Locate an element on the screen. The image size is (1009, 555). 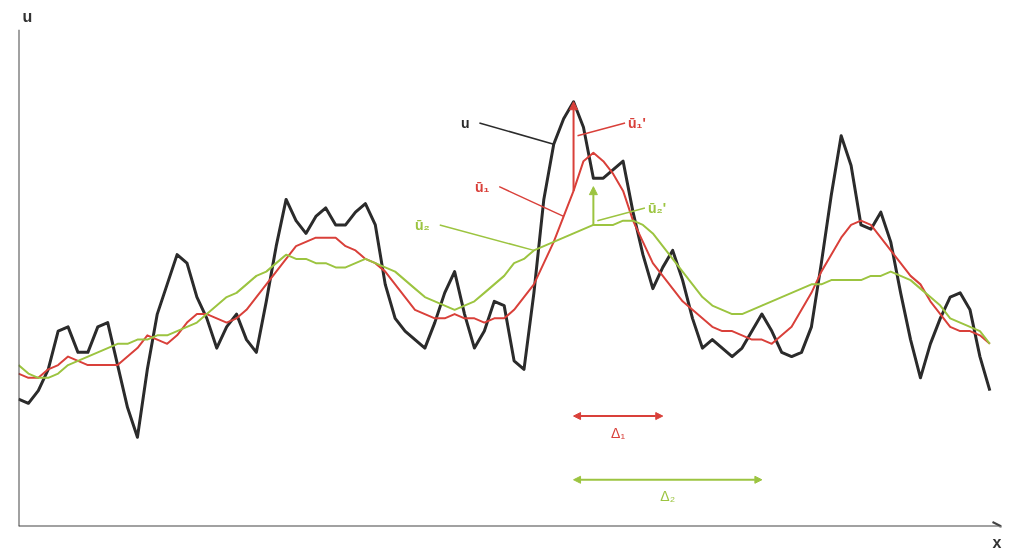
text: ū₂ is located at coordinates (422, 224).